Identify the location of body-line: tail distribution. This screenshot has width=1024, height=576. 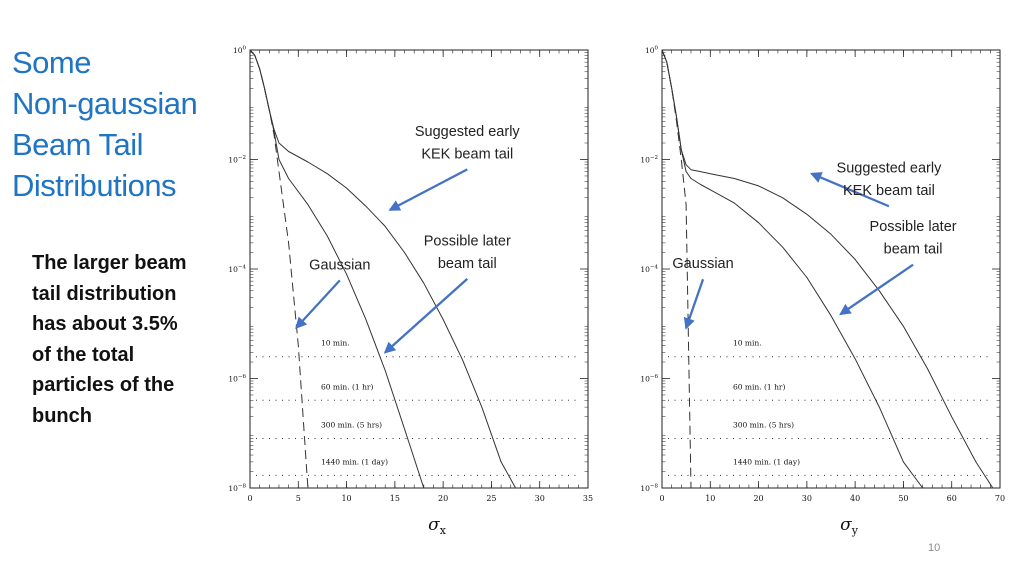
(104, 293).